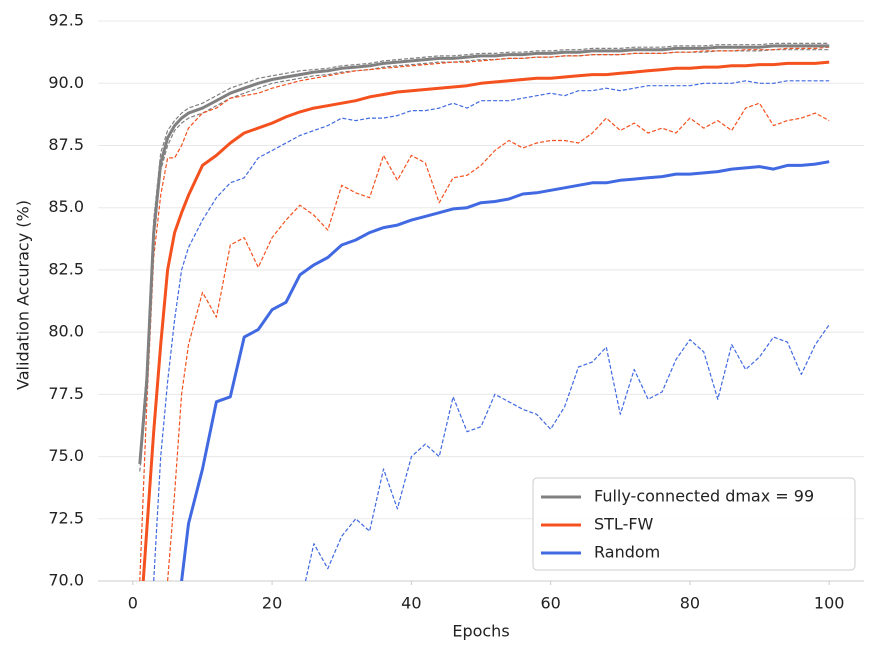 This screenshot has height=659, width=879. Describe the element at coordinates (66, 206) in the screenshot. I see `y-tick-label: 85.0` at that location.